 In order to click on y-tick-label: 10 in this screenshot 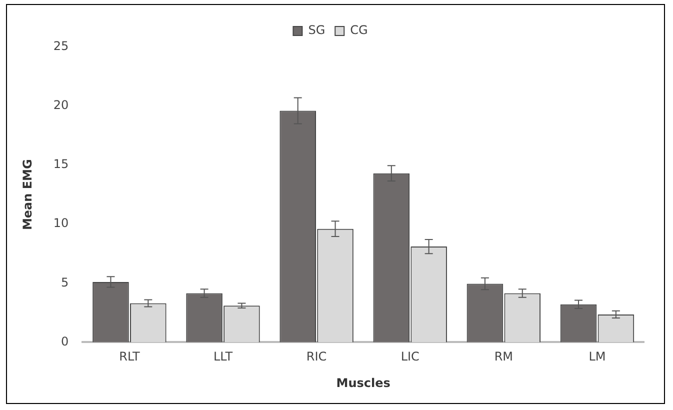, I will do `click(61, 223)`.